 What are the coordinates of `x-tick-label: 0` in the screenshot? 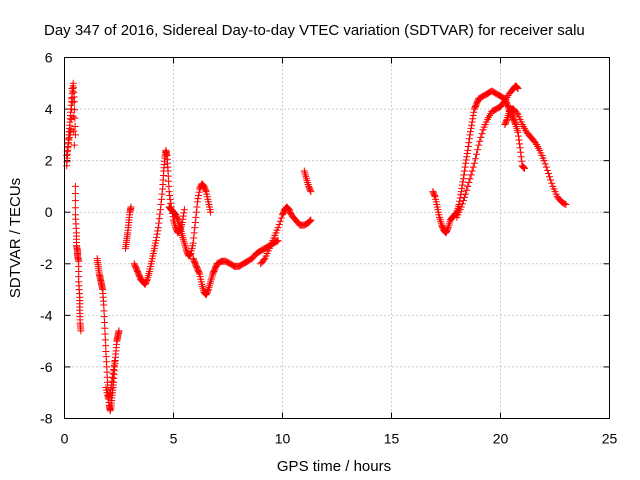 It's located at (65, 439).